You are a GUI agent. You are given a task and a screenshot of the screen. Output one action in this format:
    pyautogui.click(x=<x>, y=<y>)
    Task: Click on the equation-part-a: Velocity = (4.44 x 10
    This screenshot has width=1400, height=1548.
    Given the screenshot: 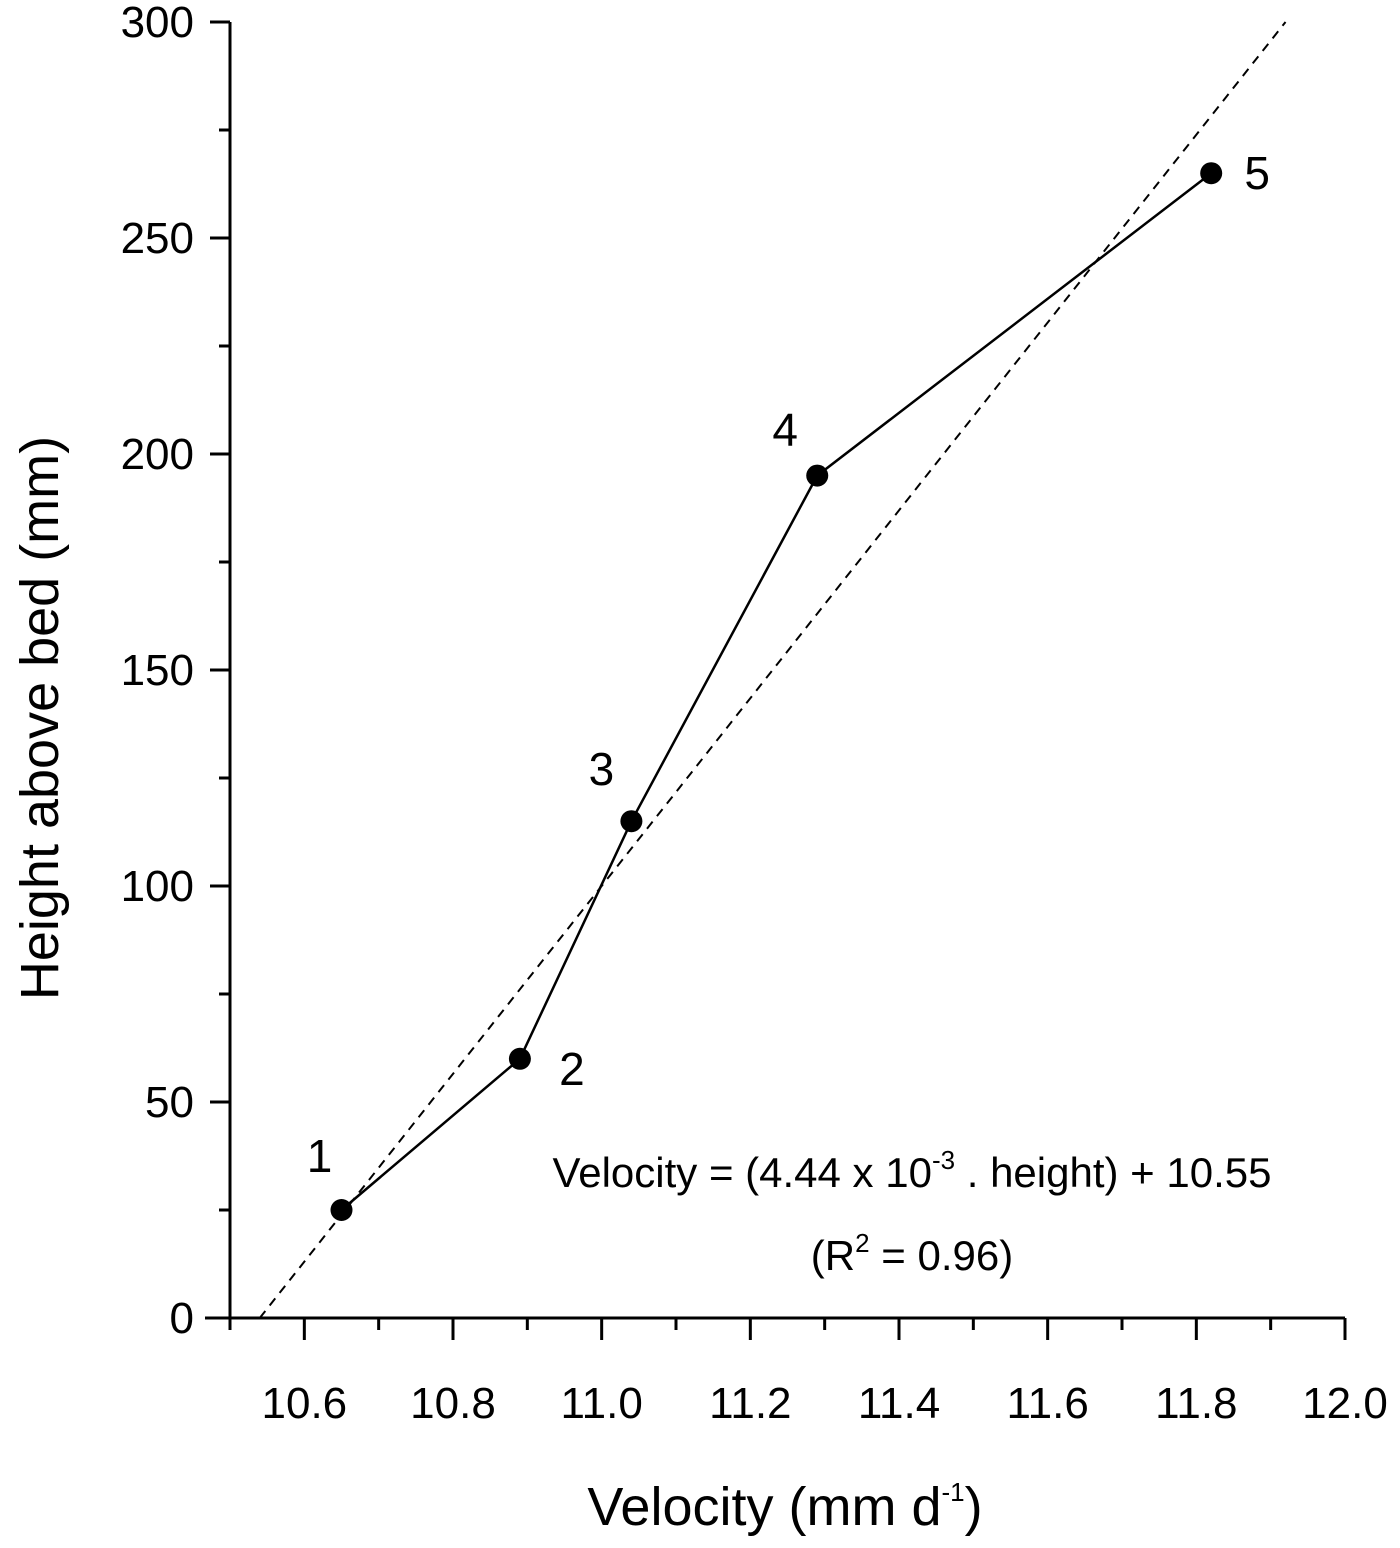 What is the action you would take?
    pyautogui.click(x=742, y=1172)
    